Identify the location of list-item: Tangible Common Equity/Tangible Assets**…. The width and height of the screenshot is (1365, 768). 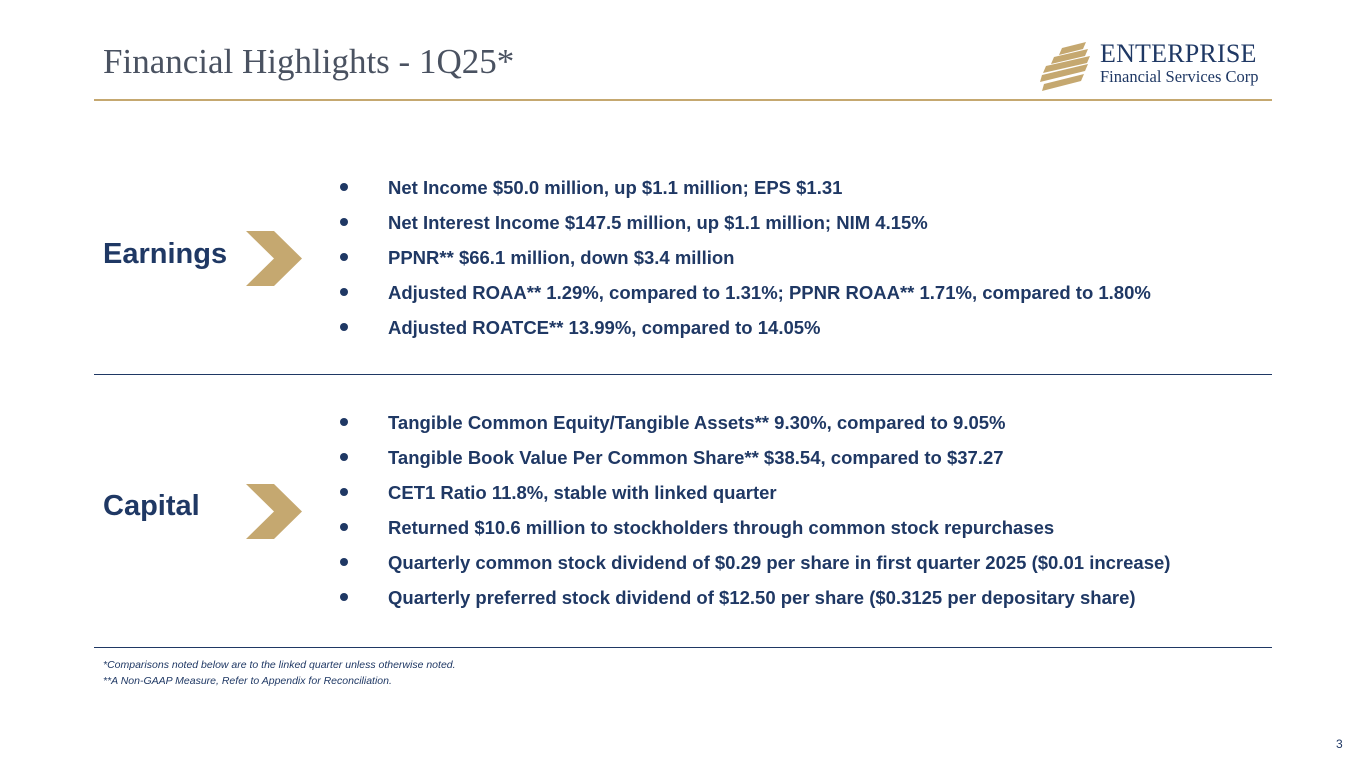
(753, 422).